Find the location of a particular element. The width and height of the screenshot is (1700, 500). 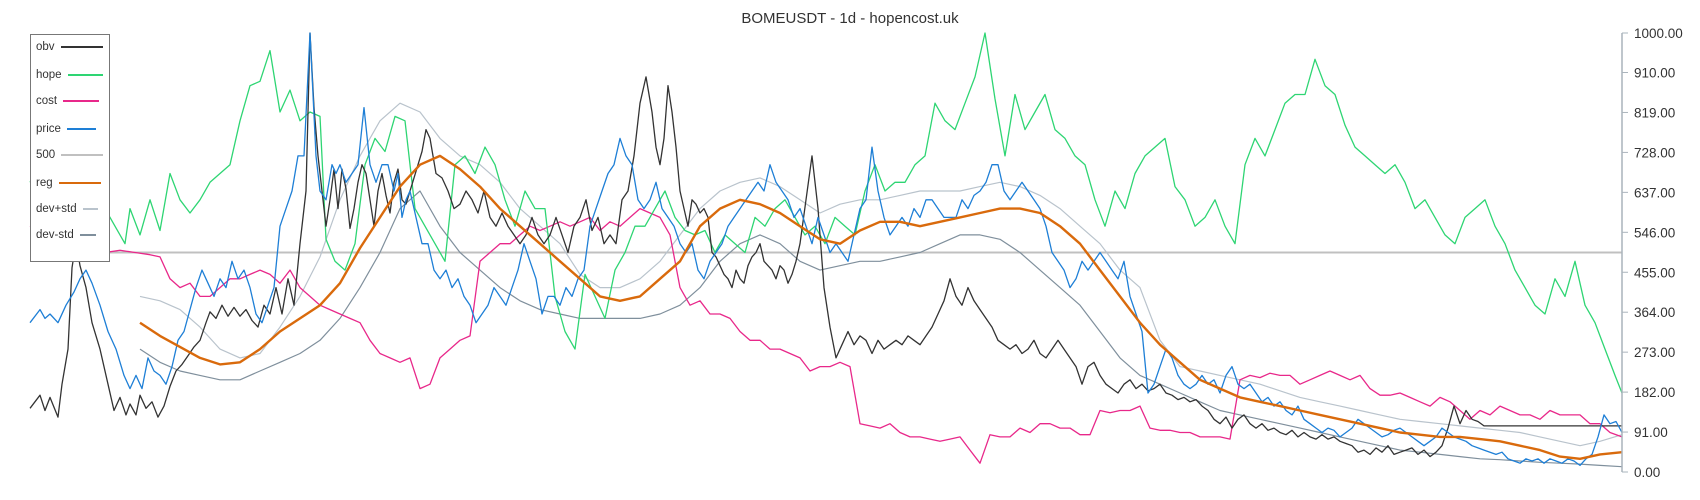

y-tick-label: 910.00 is located at coordinates (1654, 73).